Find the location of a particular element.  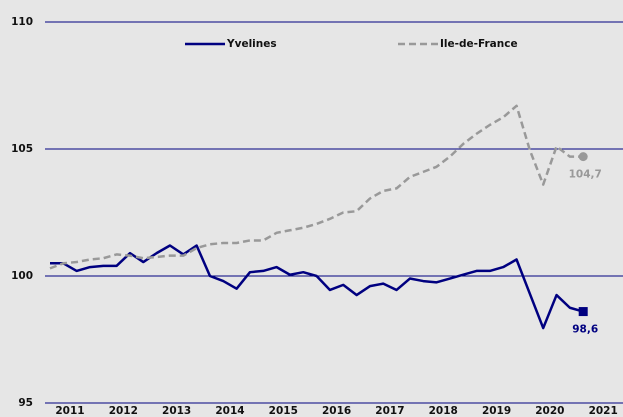

x-tick-label: 2011 is located at coordinates (69, 411).